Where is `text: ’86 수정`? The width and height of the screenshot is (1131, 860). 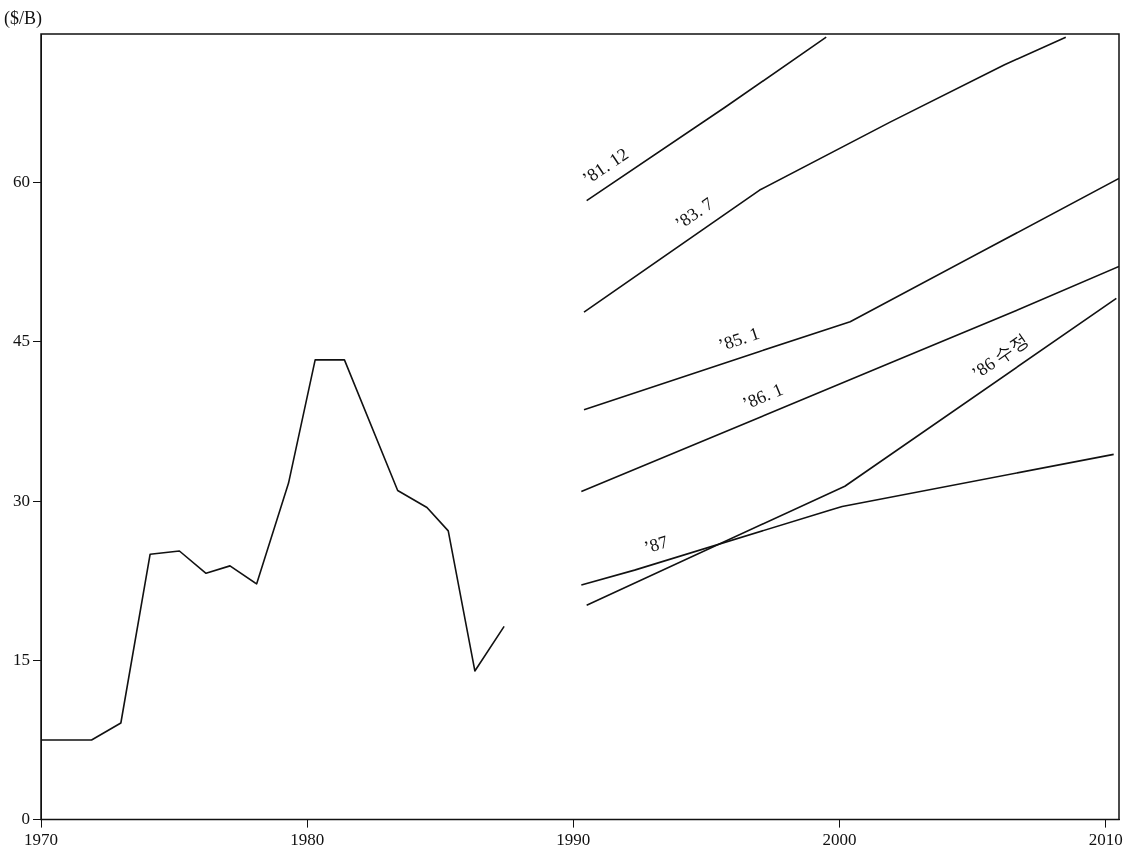
text: ’86 수정 is located at coordinates (1000, 357).